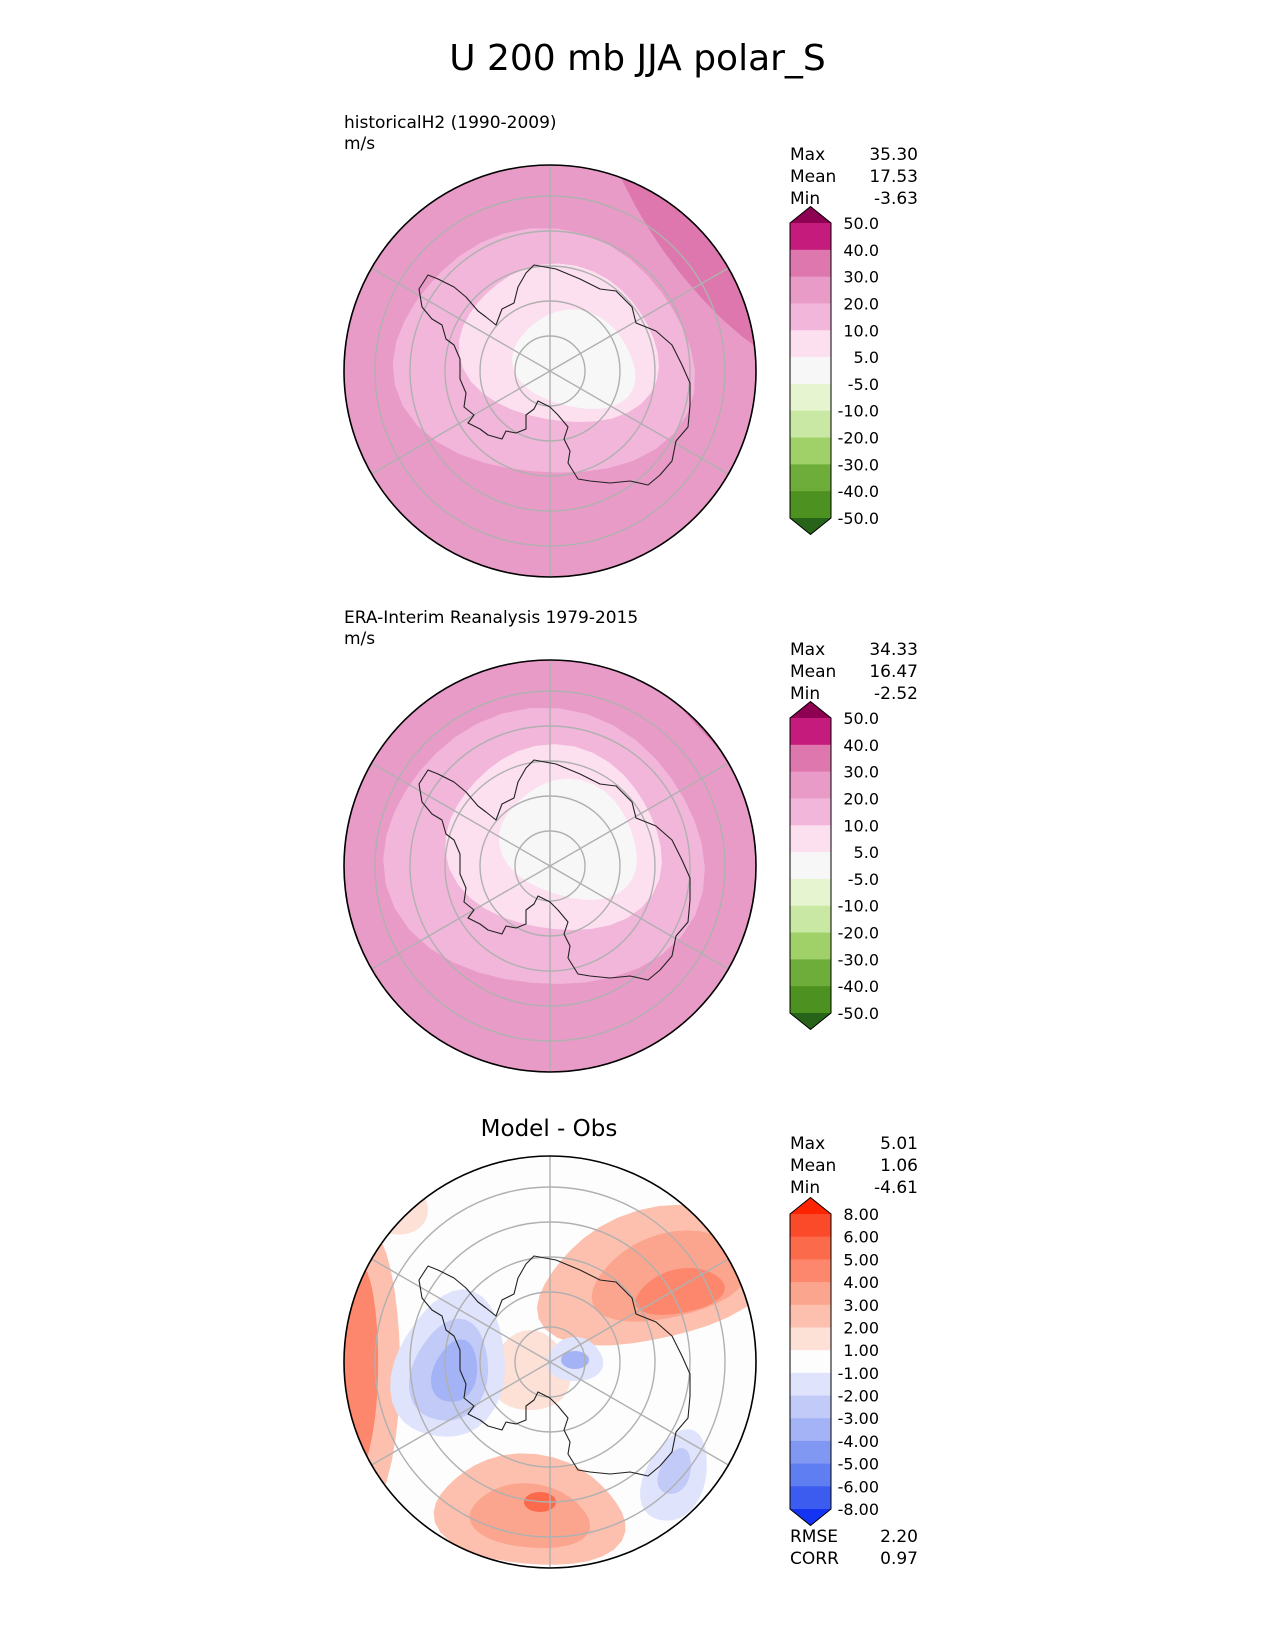  Describe the element at coordinates (858, 1486) in the screenshot. I see `colorbar-tick-label: -6.00` at that location.